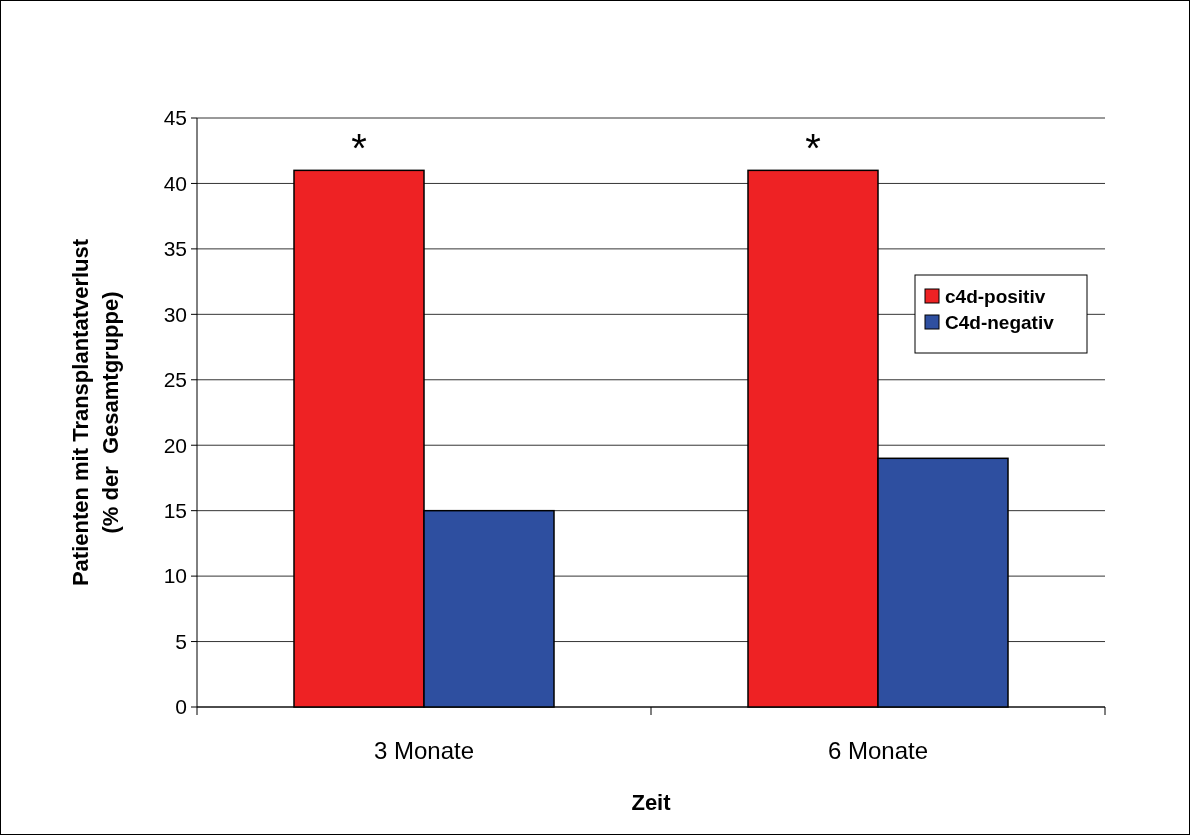 This screenshot has width=1190, height=835. What do you see at coordinates (175, 183) in the screenshot?
I see `y-tick-label: 40` at bounding box center [175, 183].